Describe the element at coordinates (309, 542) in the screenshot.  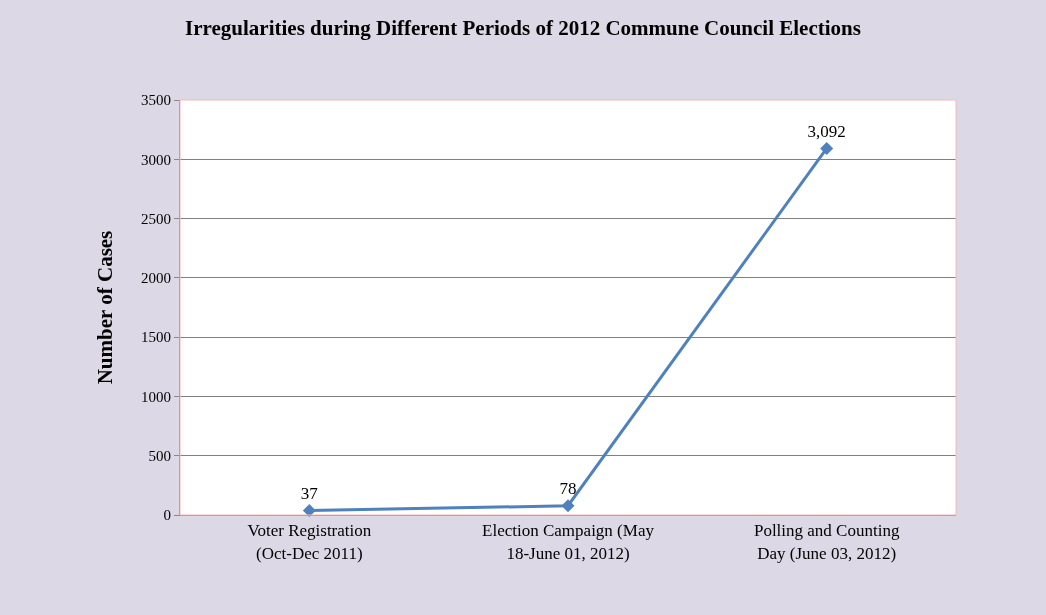
I see `x-tick-label: Voter Registration (Oct-Dec 2011)` at that location.